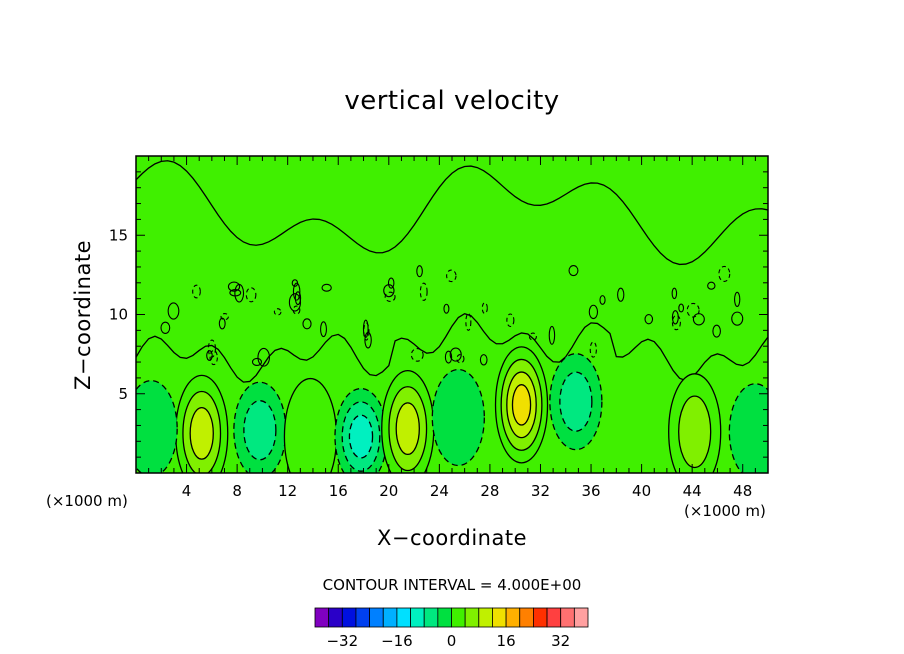 This screenshot has width=904, height=654. I want to click on x-tick-label: 12, so click(287, 491).